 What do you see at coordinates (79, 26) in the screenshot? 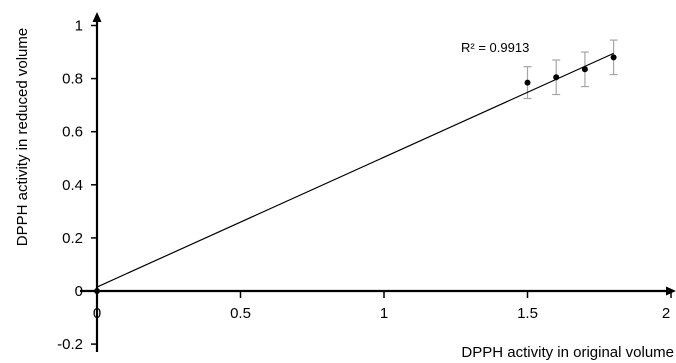
I see `y-tick-label: 1` at bounding box center [79, 26].